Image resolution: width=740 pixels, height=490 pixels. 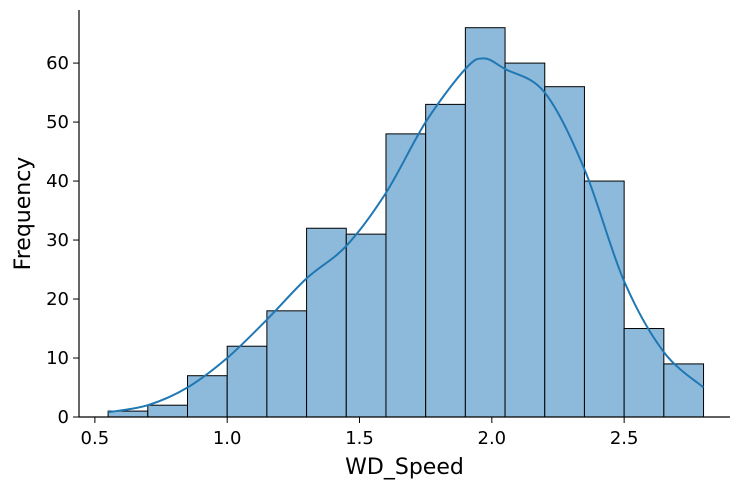 What do you see at coordinates (57, 240) in the screenshot?
I see `y-tick-label: 30` at bounding box center [57, 240].